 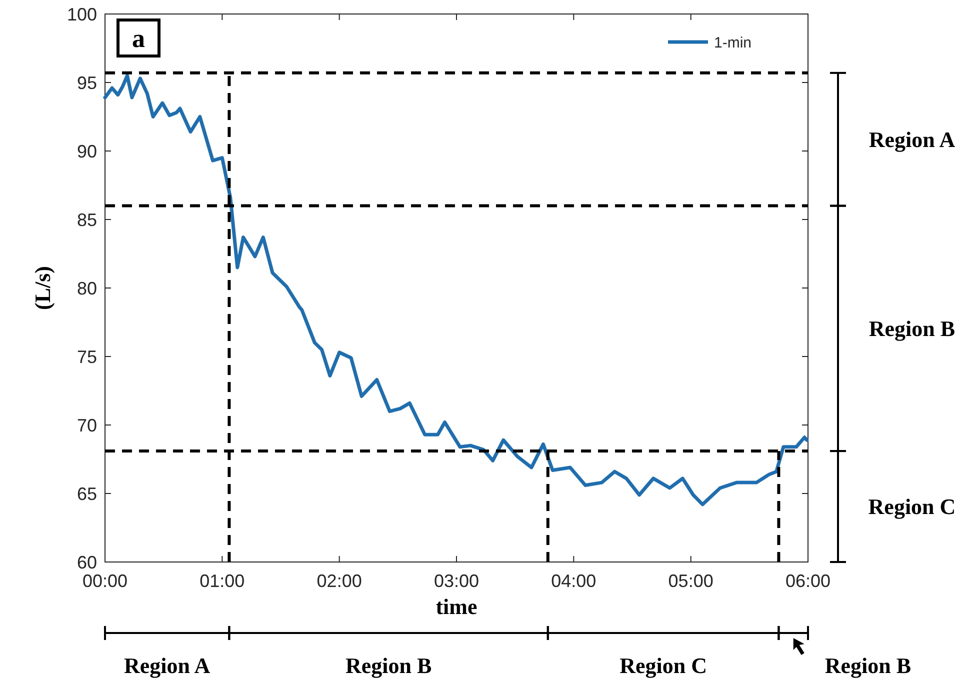 What do you see at coordinates (808, 581) in the screenshot?
I see `x-tick-label: 06:00` at bounding box center [808, 581].